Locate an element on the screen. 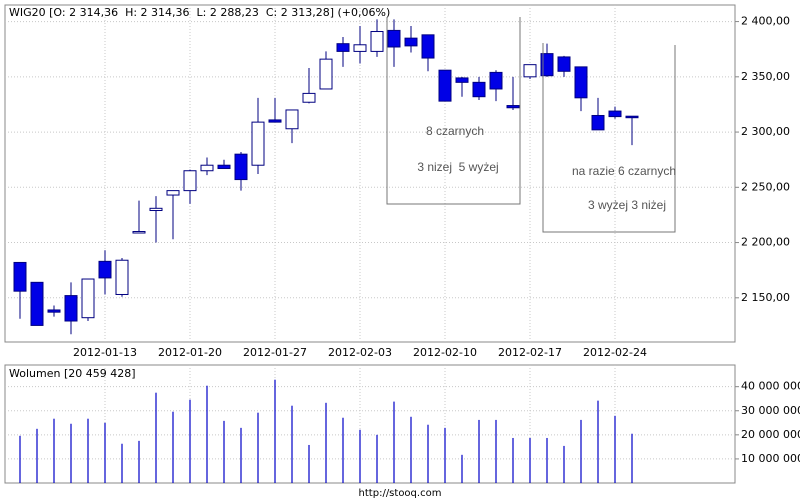 This screenshot has height=500, width=800. footer: http://stooq.com is located at coordinates (400, 493).